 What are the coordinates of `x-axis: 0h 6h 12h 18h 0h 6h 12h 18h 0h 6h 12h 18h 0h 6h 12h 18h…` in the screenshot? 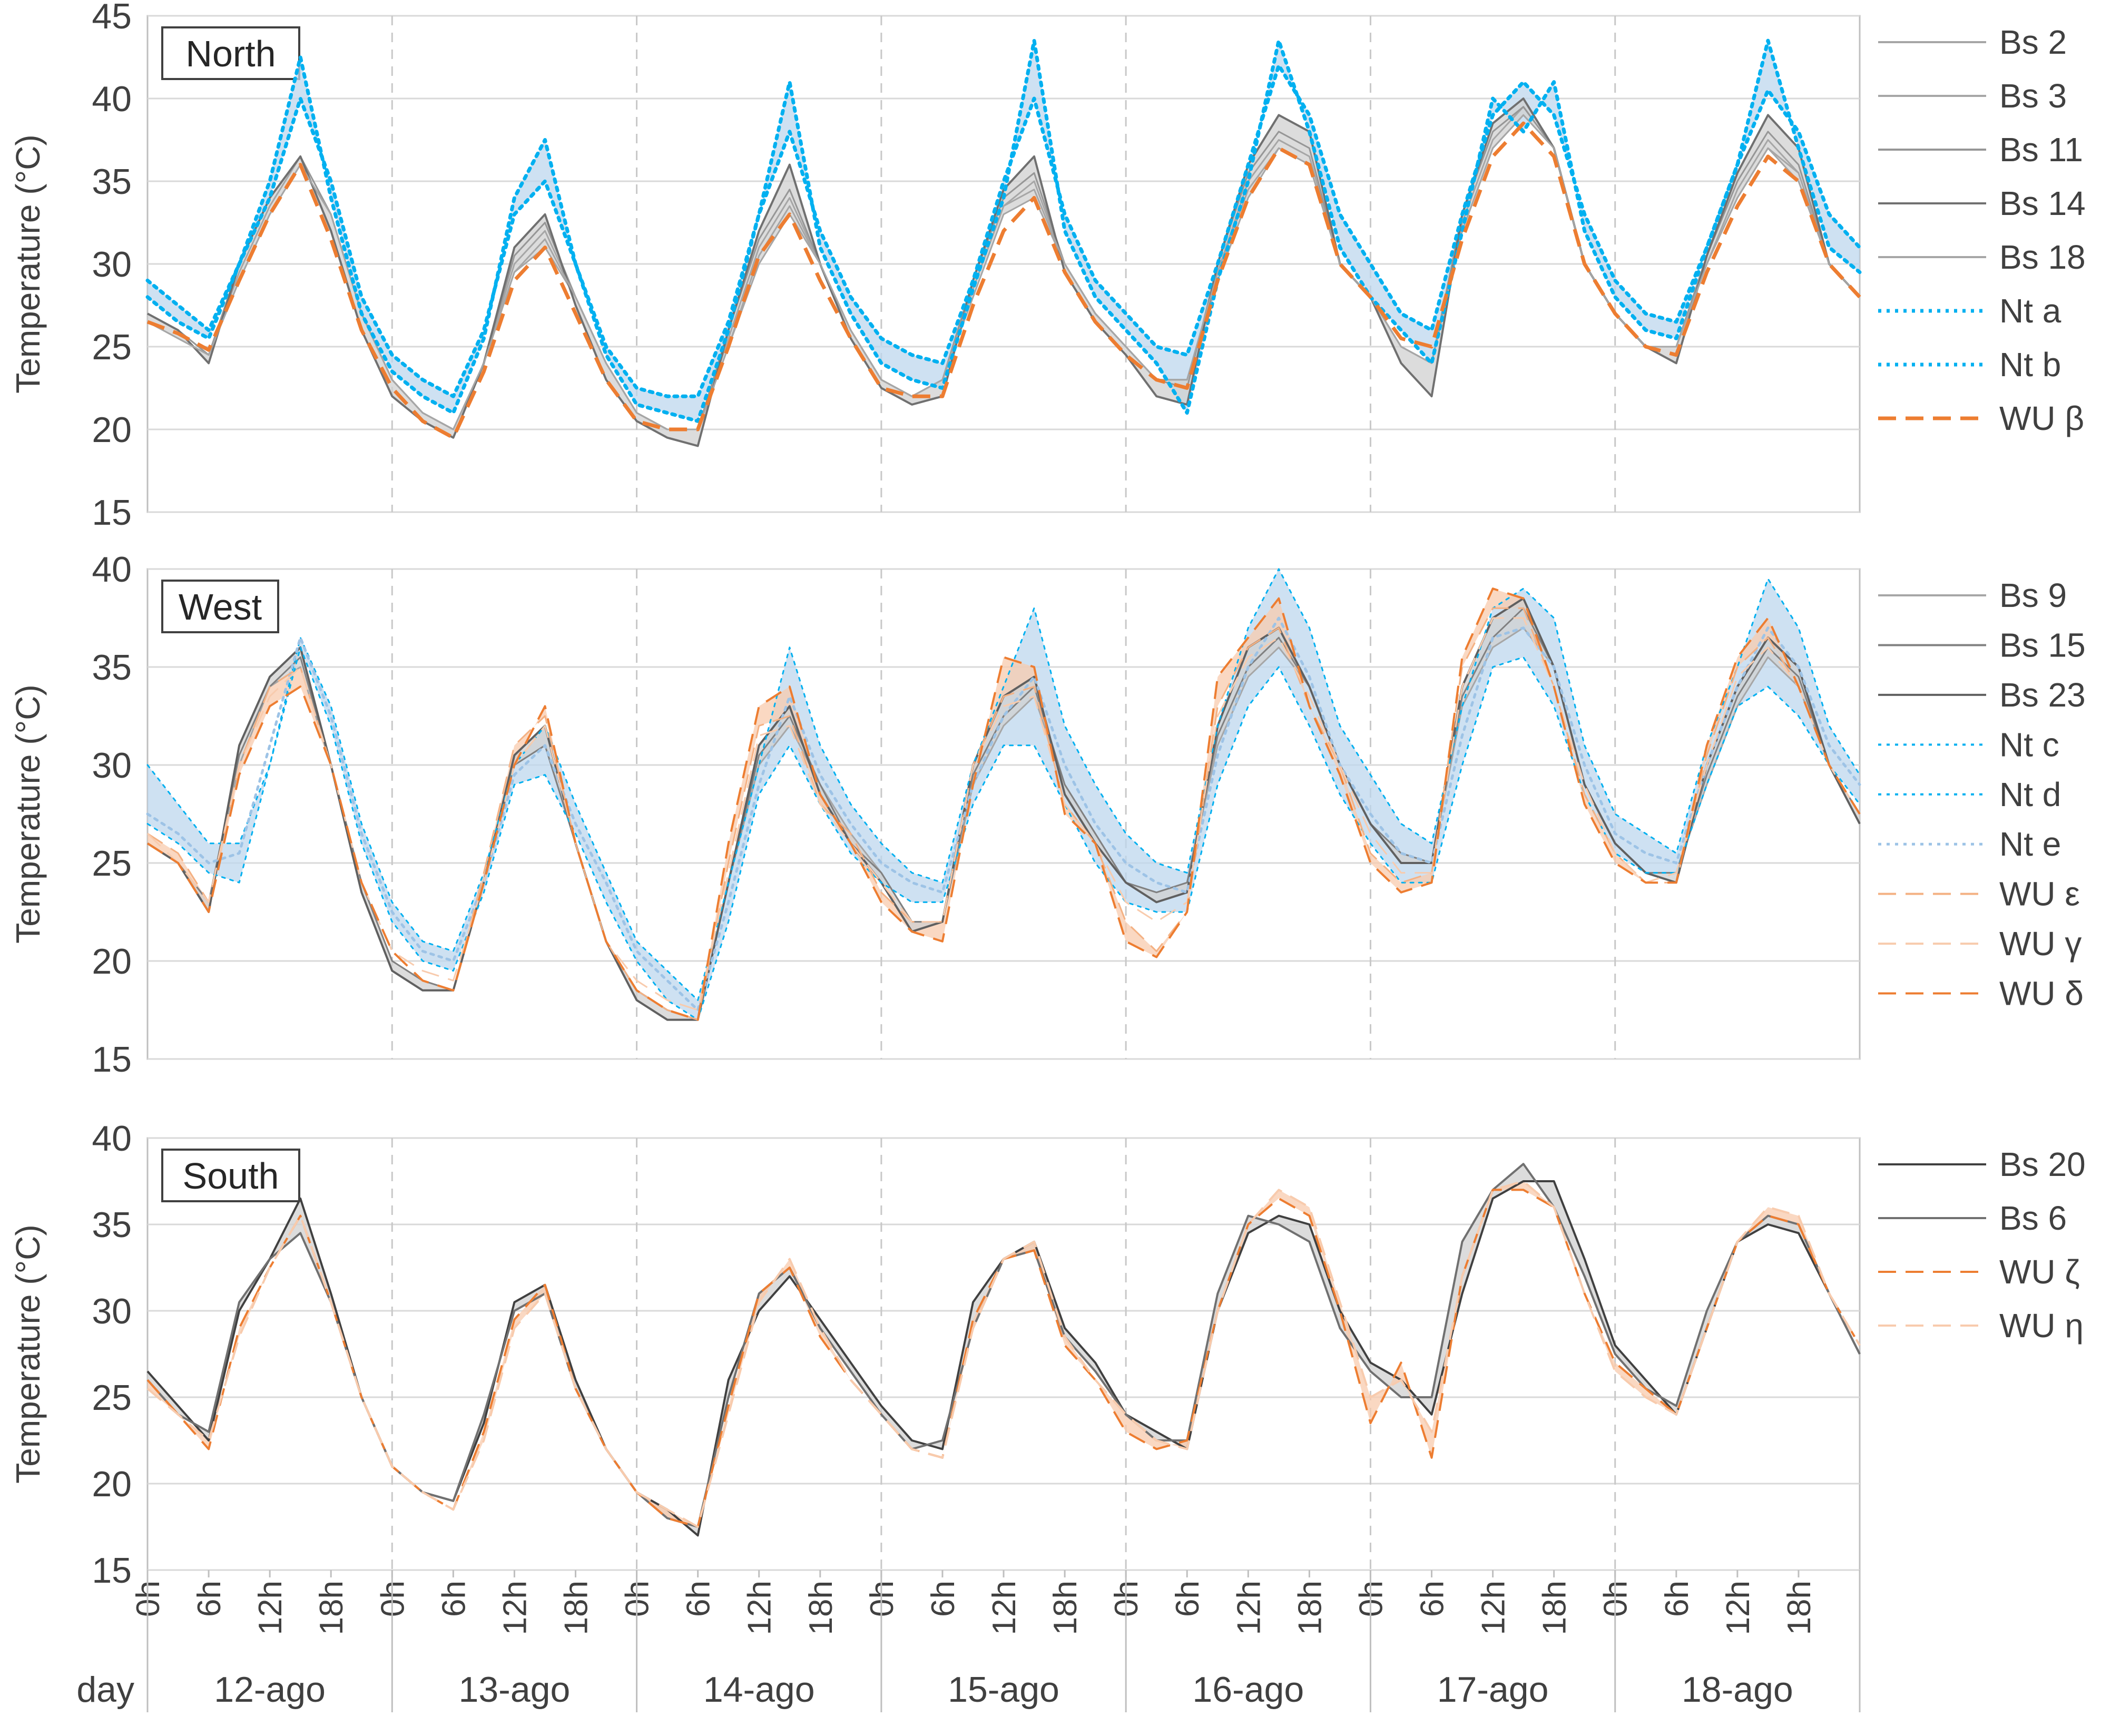 It's located at (968, 1641).